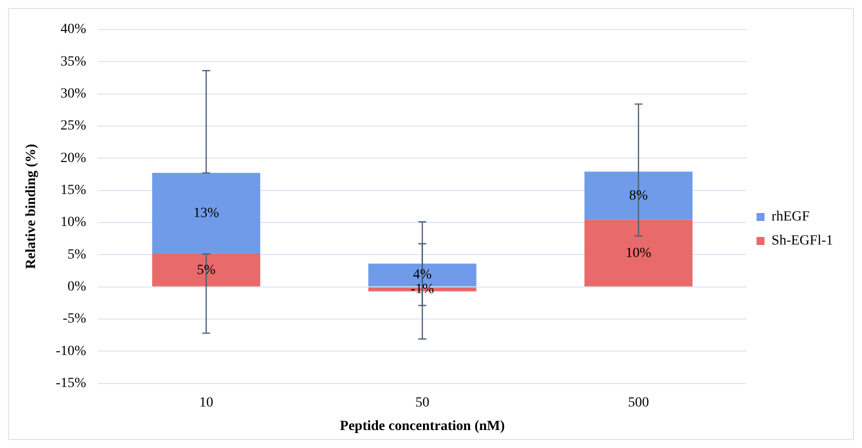 The image size is (862, 448). Describe the element at coordinates (422, 275) in the screenshot. I see `data-label: 4%` at that location.